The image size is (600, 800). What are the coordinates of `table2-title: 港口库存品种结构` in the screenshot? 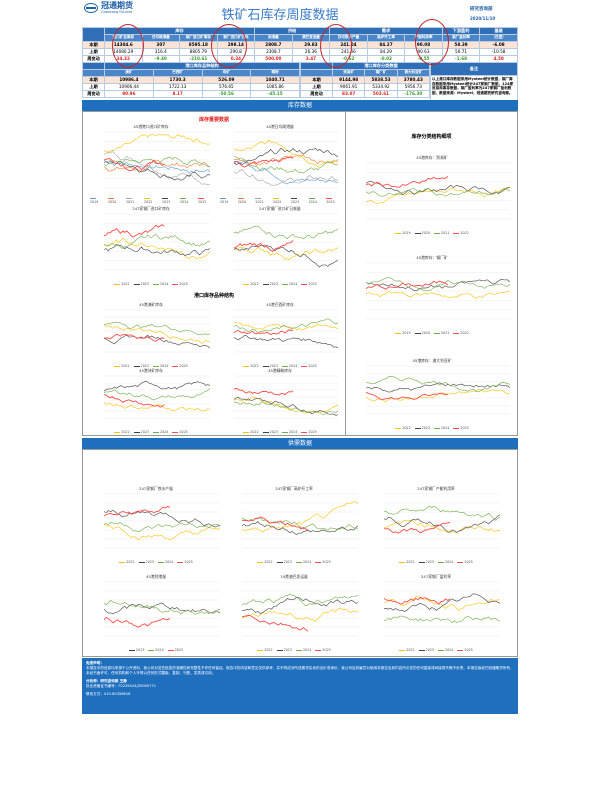 It's located at (202, 66).